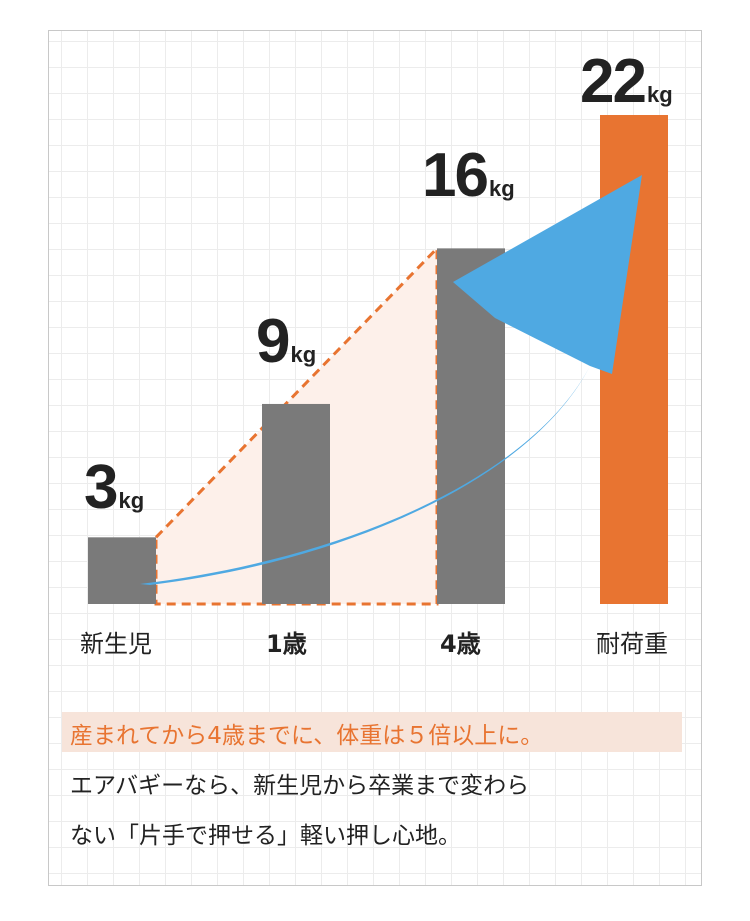  Describe the element at coordinates (122, 570) in the screenshot. I see `bar-newborn` at that location.